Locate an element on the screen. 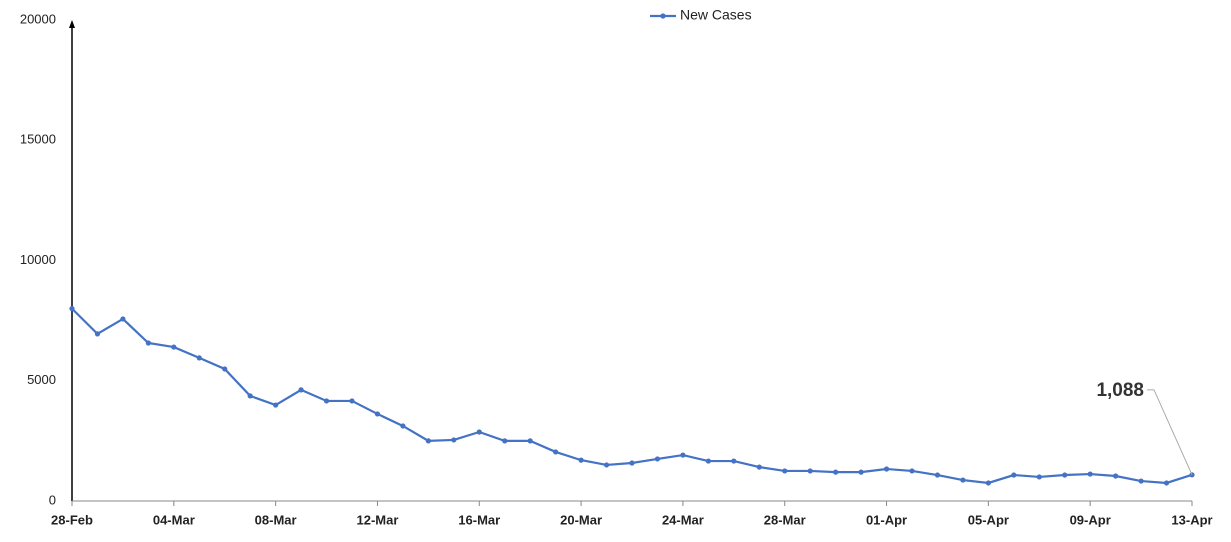  y-tick-label: 10000 is located at coordinates (38, 259).